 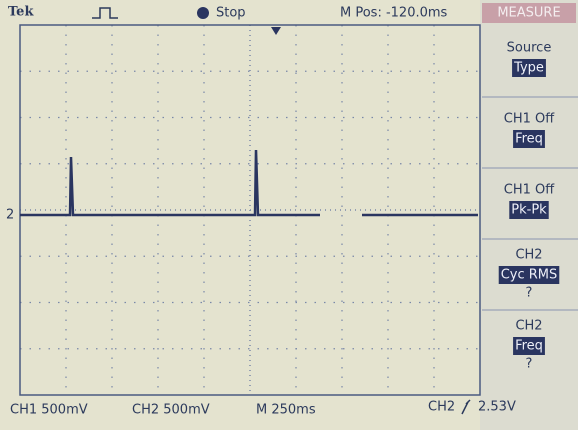 I want to click on menu-value: Pk-Pk, so click(x=529, y=210).